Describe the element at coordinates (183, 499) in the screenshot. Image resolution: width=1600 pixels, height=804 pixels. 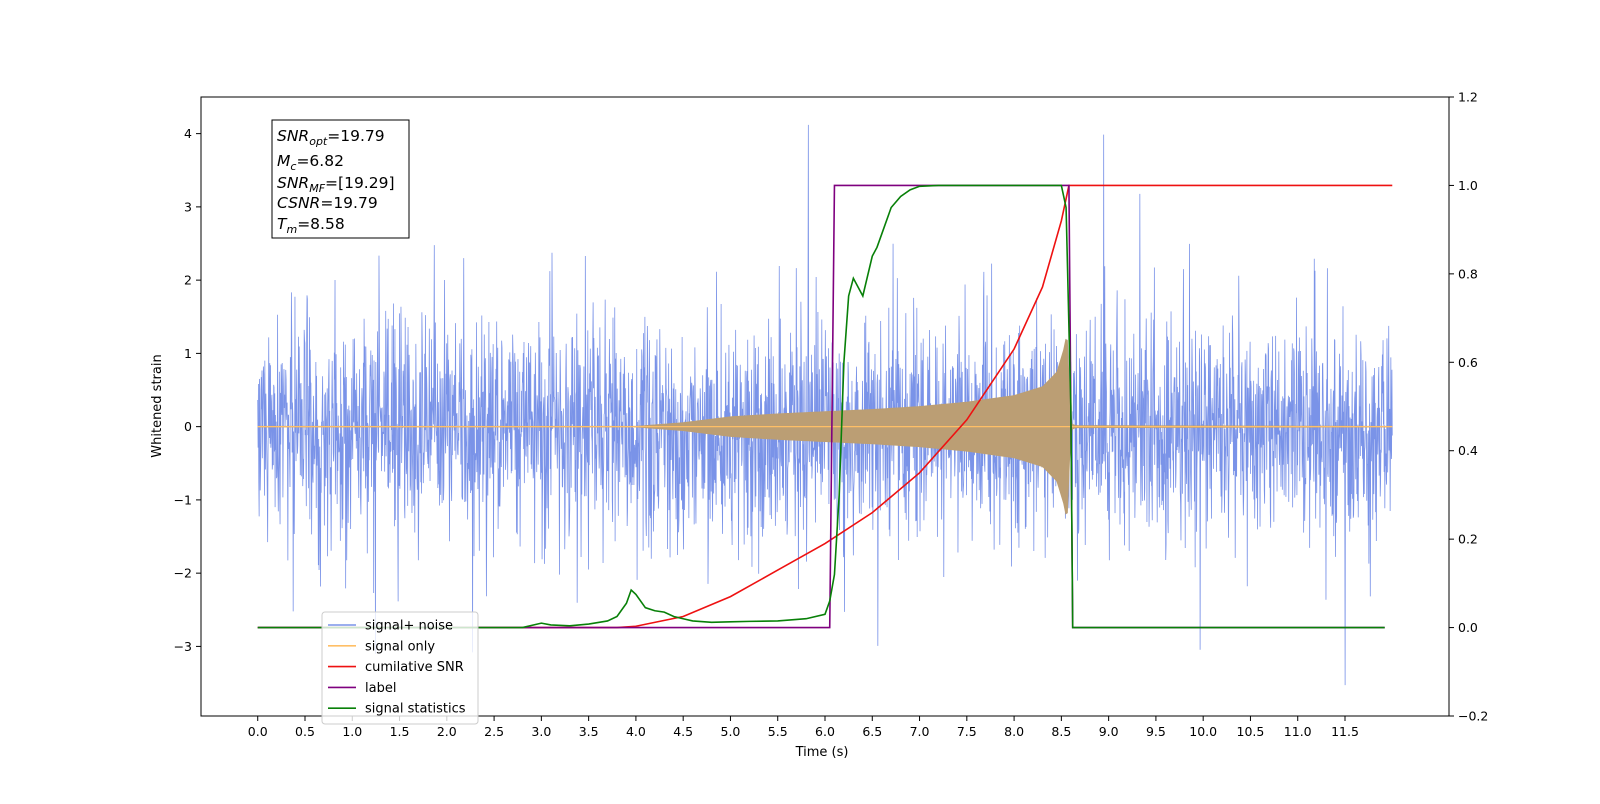
I see `y-left-tick-label: −1` at that location.